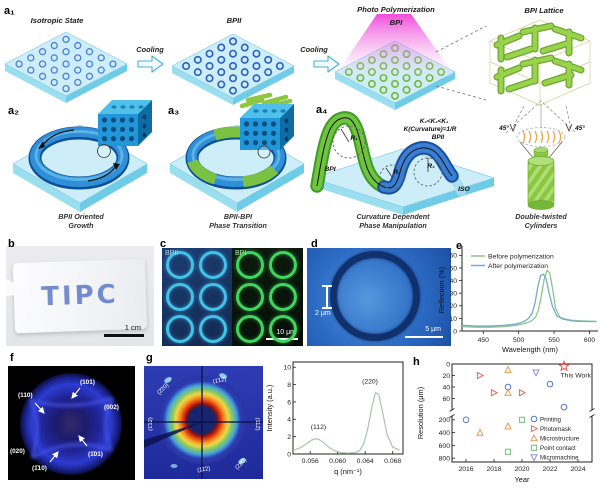  Describe the element at coordinates (484, 340) in the screenshot. I see `tick-label: 450` at that location.